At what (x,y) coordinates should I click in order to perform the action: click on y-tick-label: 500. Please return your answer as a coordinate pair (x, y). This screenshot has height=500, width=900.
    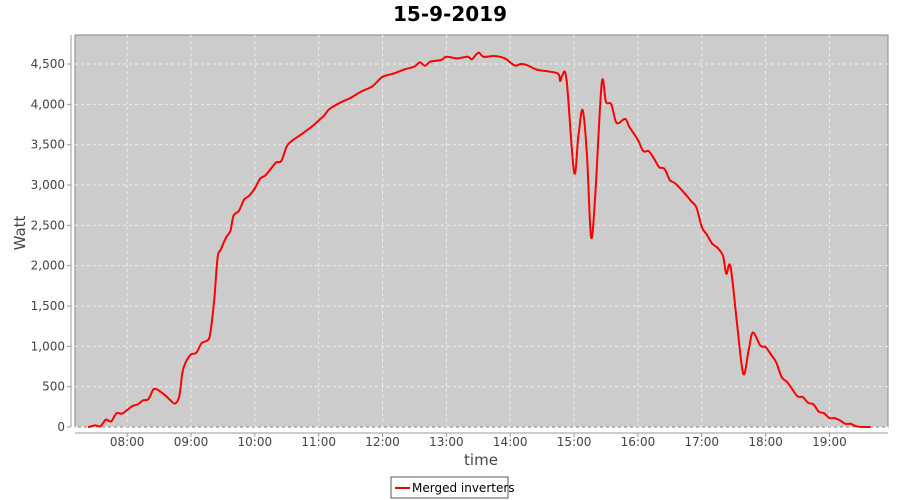
    Looking at the image, I should click on (53, 387).